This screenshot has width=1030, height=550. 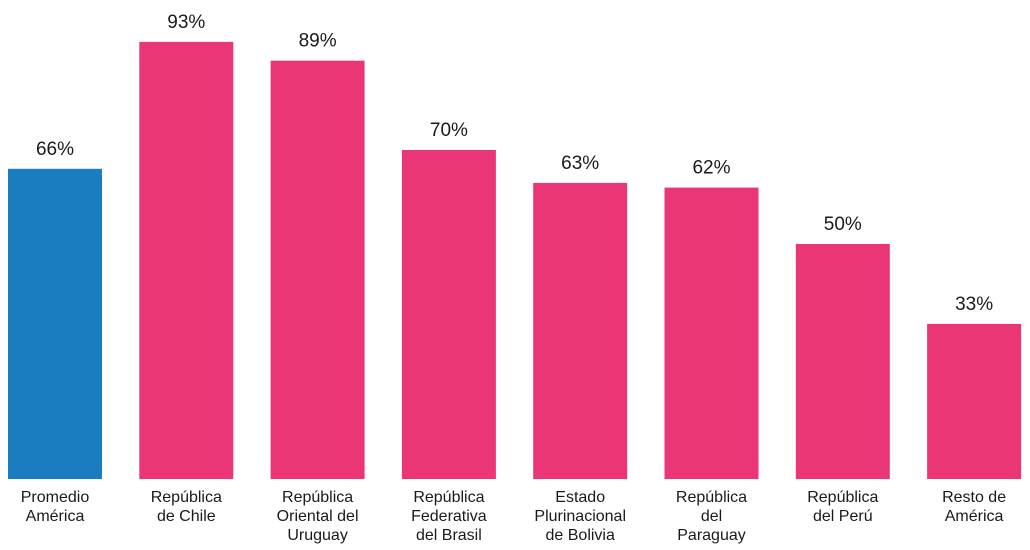 What do you see at coordinates (186, 507) in the screenshot?
I see `category-label-republica-de-chile: República de Chile` at bounding box center [186, 507].